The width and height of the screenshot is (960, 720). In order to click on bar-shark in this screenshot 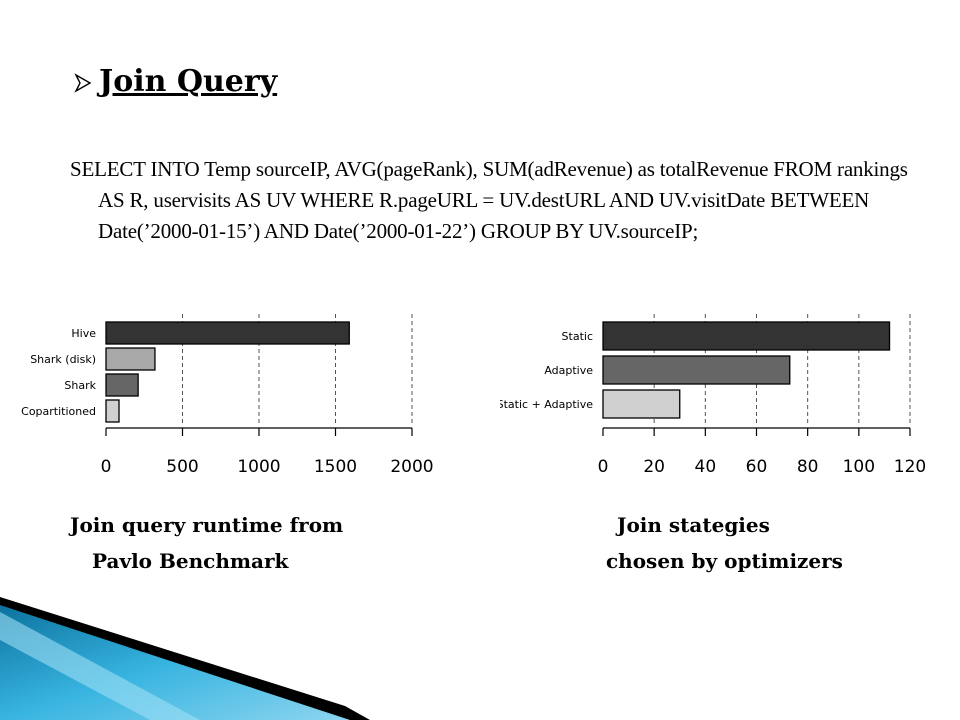, I will do `click(122, 385)`.